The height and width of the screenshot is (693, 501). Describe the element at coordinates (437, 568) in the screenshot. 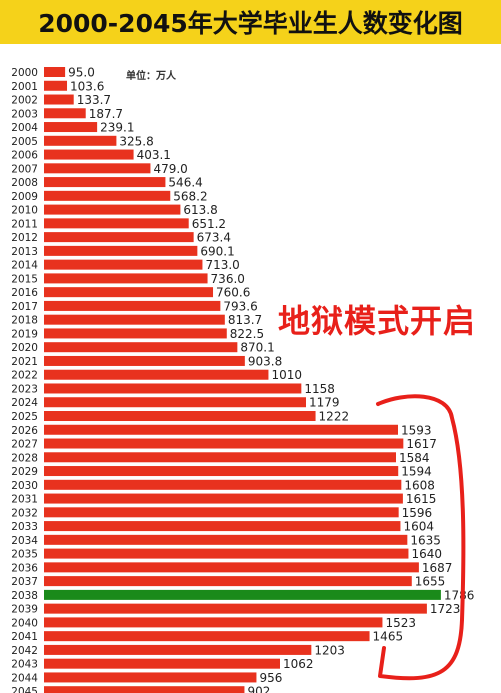

I see `value-label: 1687` at that location.